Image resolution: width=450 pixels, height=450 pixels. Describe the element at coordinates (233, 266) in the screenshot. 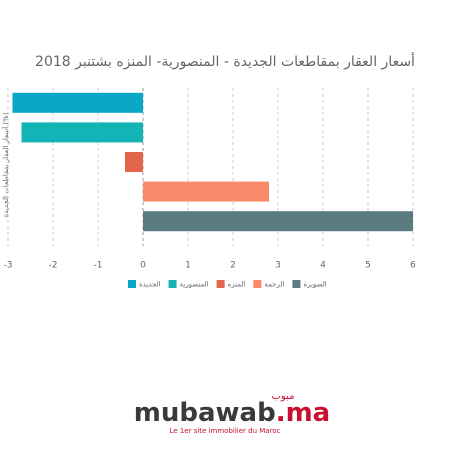

I see `x-tick-label: 2` at that location.